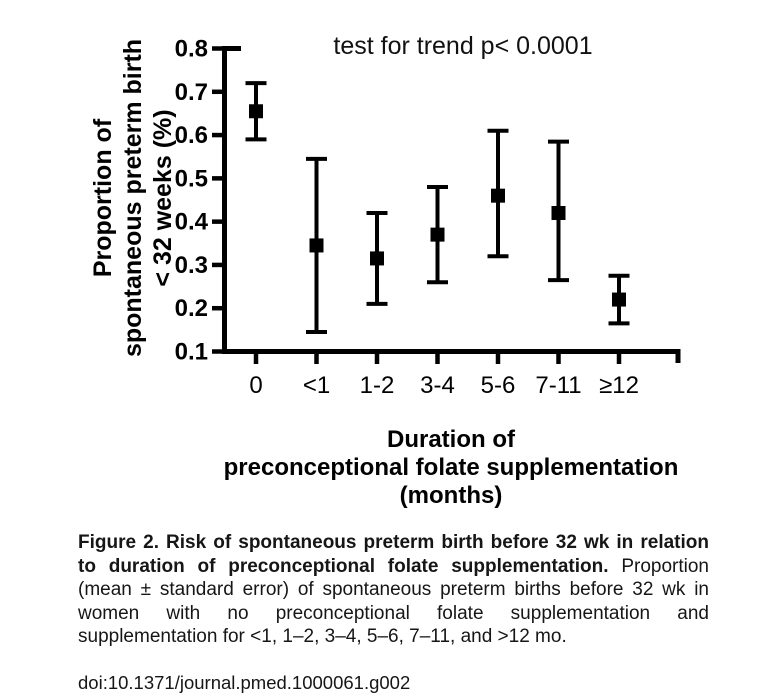  Describe the element at coordinates (437, 385) in the screenshot. I see `x-tick-label: 3-4` at that location.